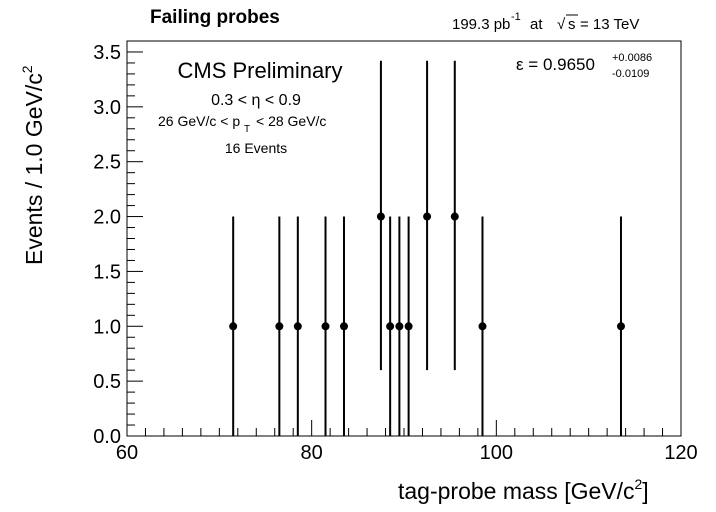 The image size is (716, 512). What do you see at coordinates (107, 327) in the screenshot?
I see `y-tick-label: 1.0` at bounding box center [107, 327].